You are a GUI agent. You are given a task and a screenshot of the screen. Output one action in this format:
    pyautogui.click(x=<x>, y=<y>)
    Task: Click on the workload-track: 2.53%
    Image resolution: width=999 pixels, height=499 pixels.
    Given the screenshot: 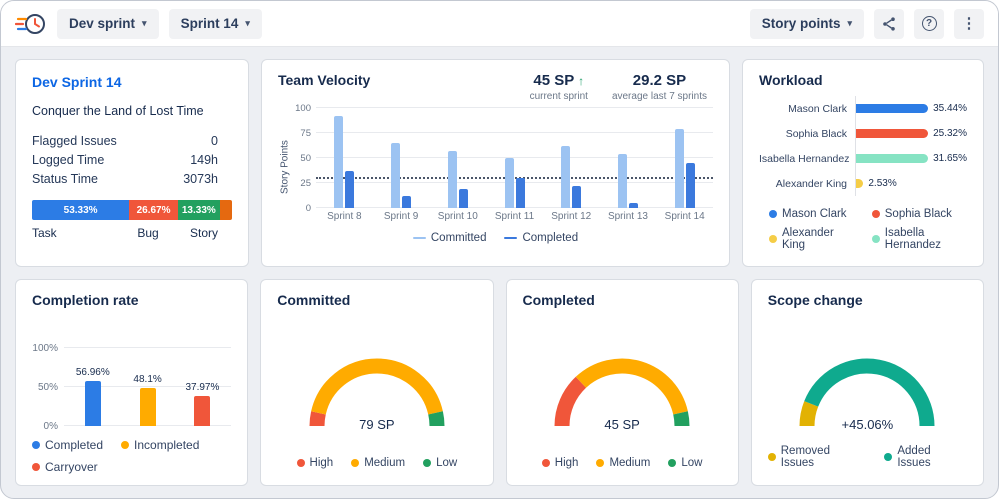 What is the action you would take?
    pyautogui.click(x=911, y=183)
    